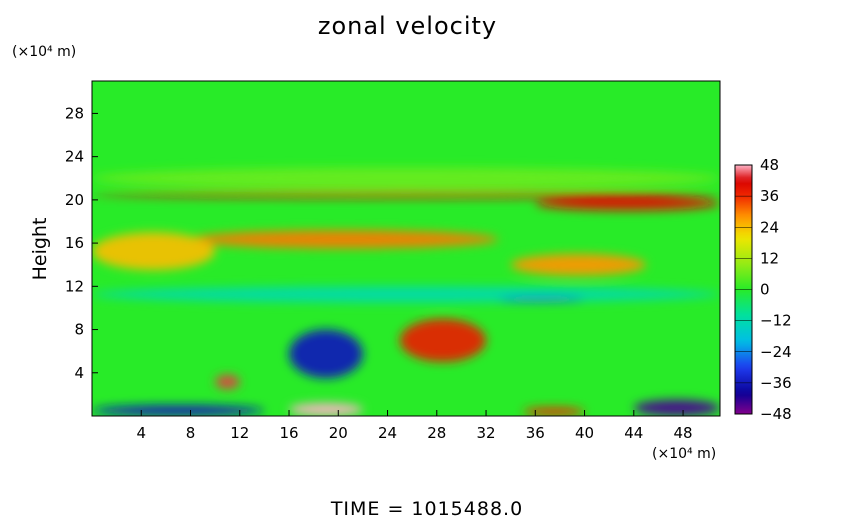 The height and width of the screenshot is (520, 854). Describe the element at coordinates (633, 433) in the screenshot. I see `x-tick-label: 44` at that location.